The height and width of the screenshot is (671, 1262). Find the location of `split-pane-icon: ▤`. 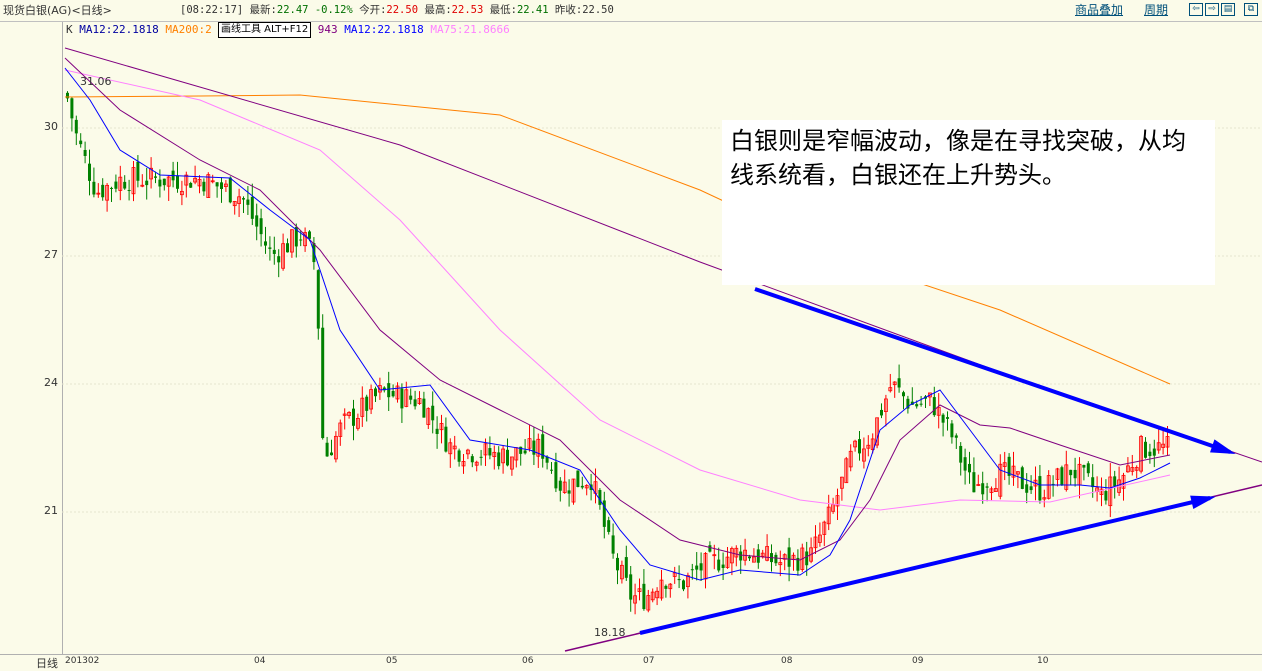

split-pane-icon: ▤ is located at coordinates (1228, 9).